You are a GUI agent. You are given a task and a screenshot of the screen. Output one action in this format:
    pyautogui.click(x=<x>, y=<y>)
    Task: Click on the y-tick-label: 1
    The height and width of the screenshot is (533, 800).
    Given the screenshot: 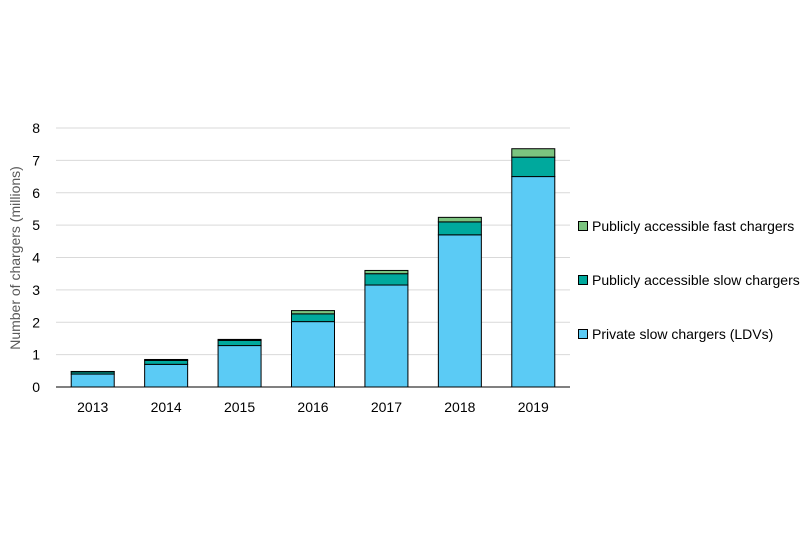 What is the action you would take?
    pyautogui.click(x=36, y=355)
    